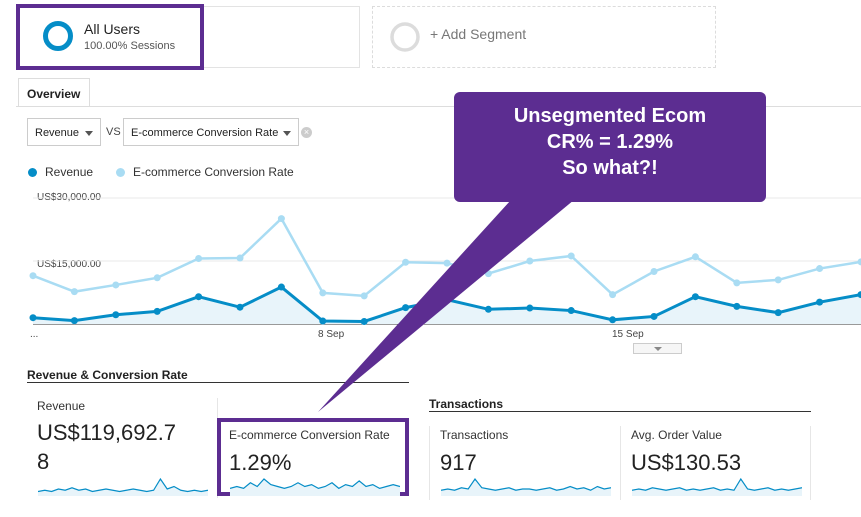  I want to click on segment-donut-icon, so click(58, 36).